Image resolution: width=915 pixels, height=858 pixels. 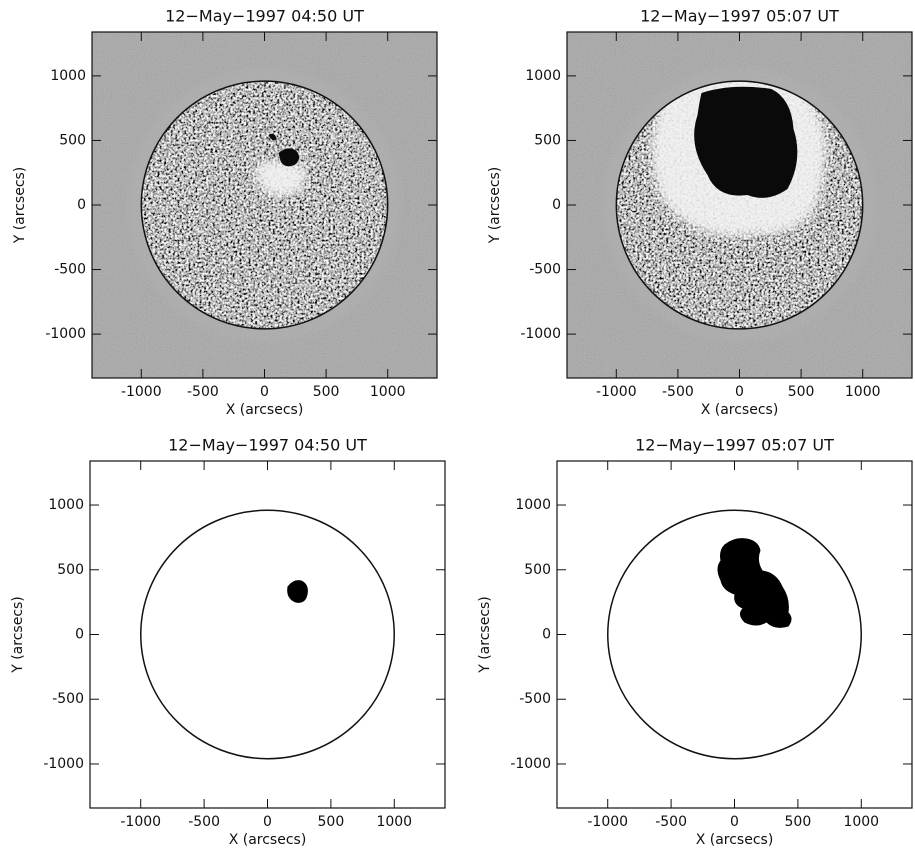 I want to click on bright-region, so click(x=280, y=178).